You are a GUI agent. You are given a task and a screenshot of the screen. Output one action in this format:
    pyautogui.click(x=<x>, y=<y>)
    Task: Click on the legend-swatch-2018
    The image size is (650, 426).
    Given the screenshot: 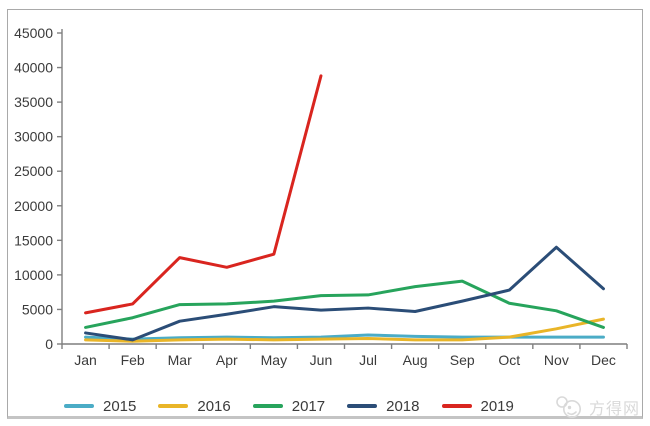 What is the action you would take?
    pyautogui.click(x=362, y=406)
    